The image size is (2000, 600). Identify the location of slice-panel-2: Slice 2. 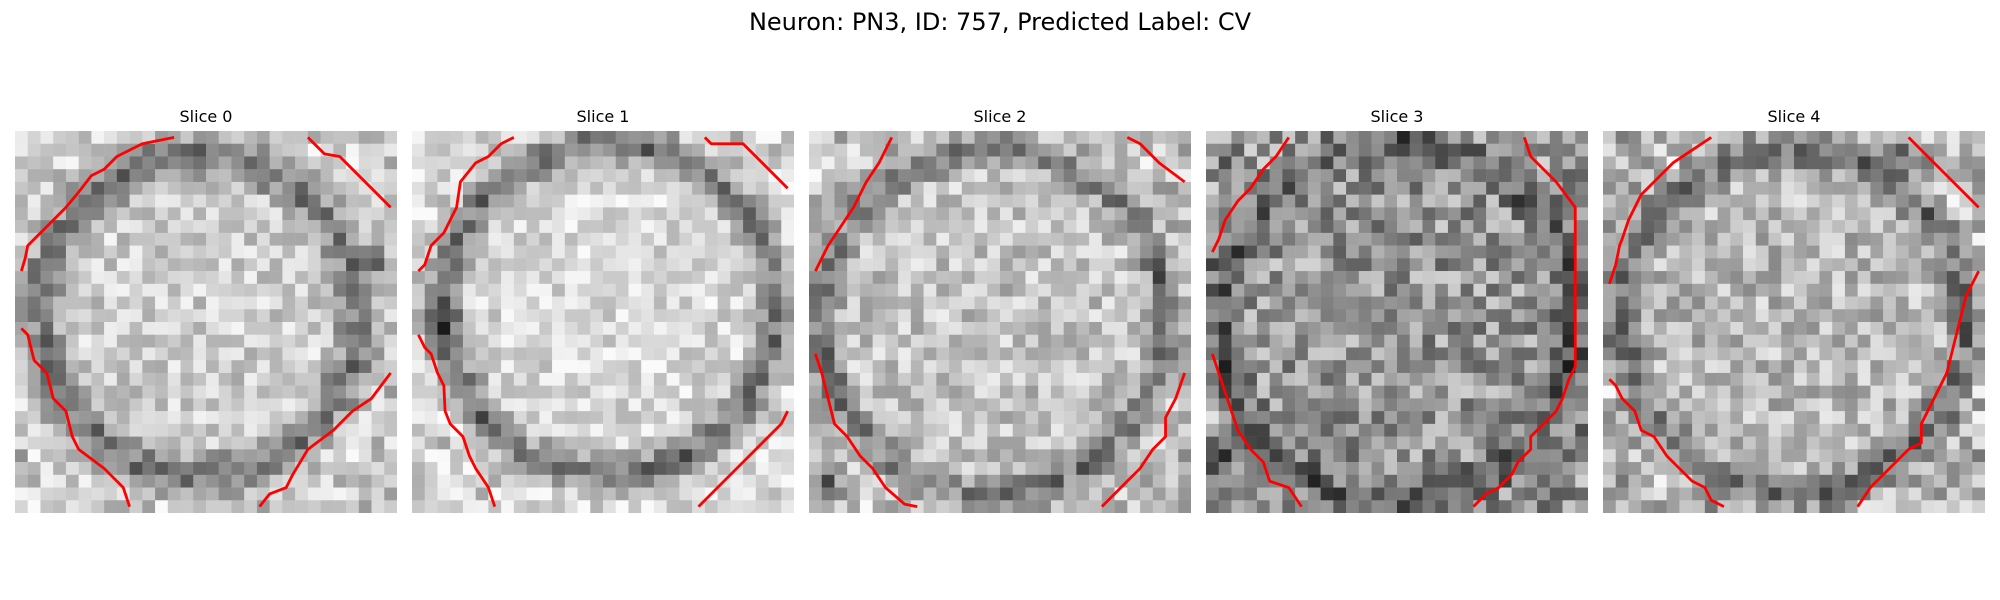
(1000, 310).